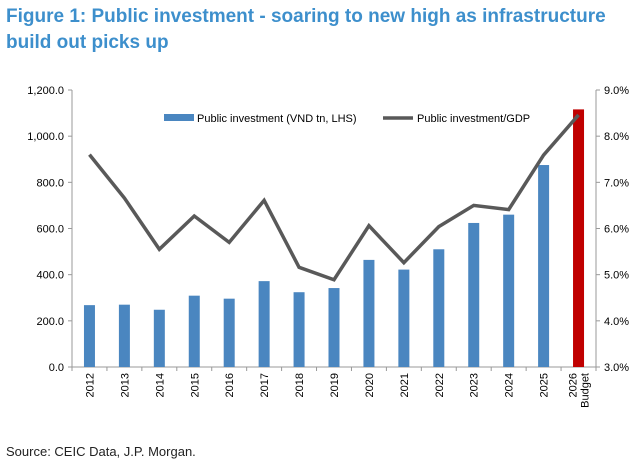 The height and width of the screenshot is (470, 644). I want to click on x-tick-label: 2012, so click(90, 385).